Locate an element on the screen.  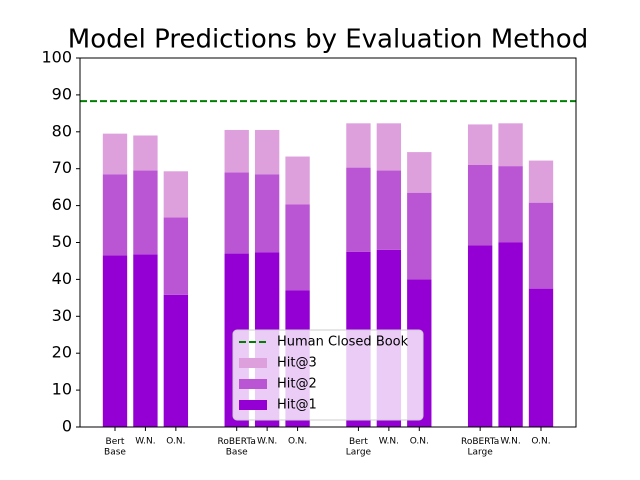
legend: Human Closed Book Hit@3 Hit@2 Hit@1 is located at coordinates (328, 375).